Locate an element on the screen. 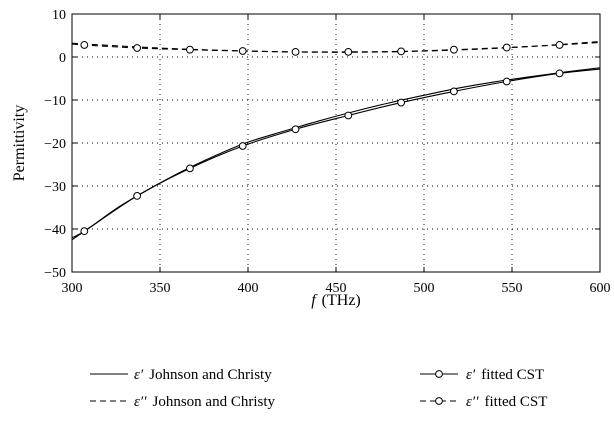  legend-item-eps2-jc: ε′′ Johnson and Christy is located at coordinates (182, 402).